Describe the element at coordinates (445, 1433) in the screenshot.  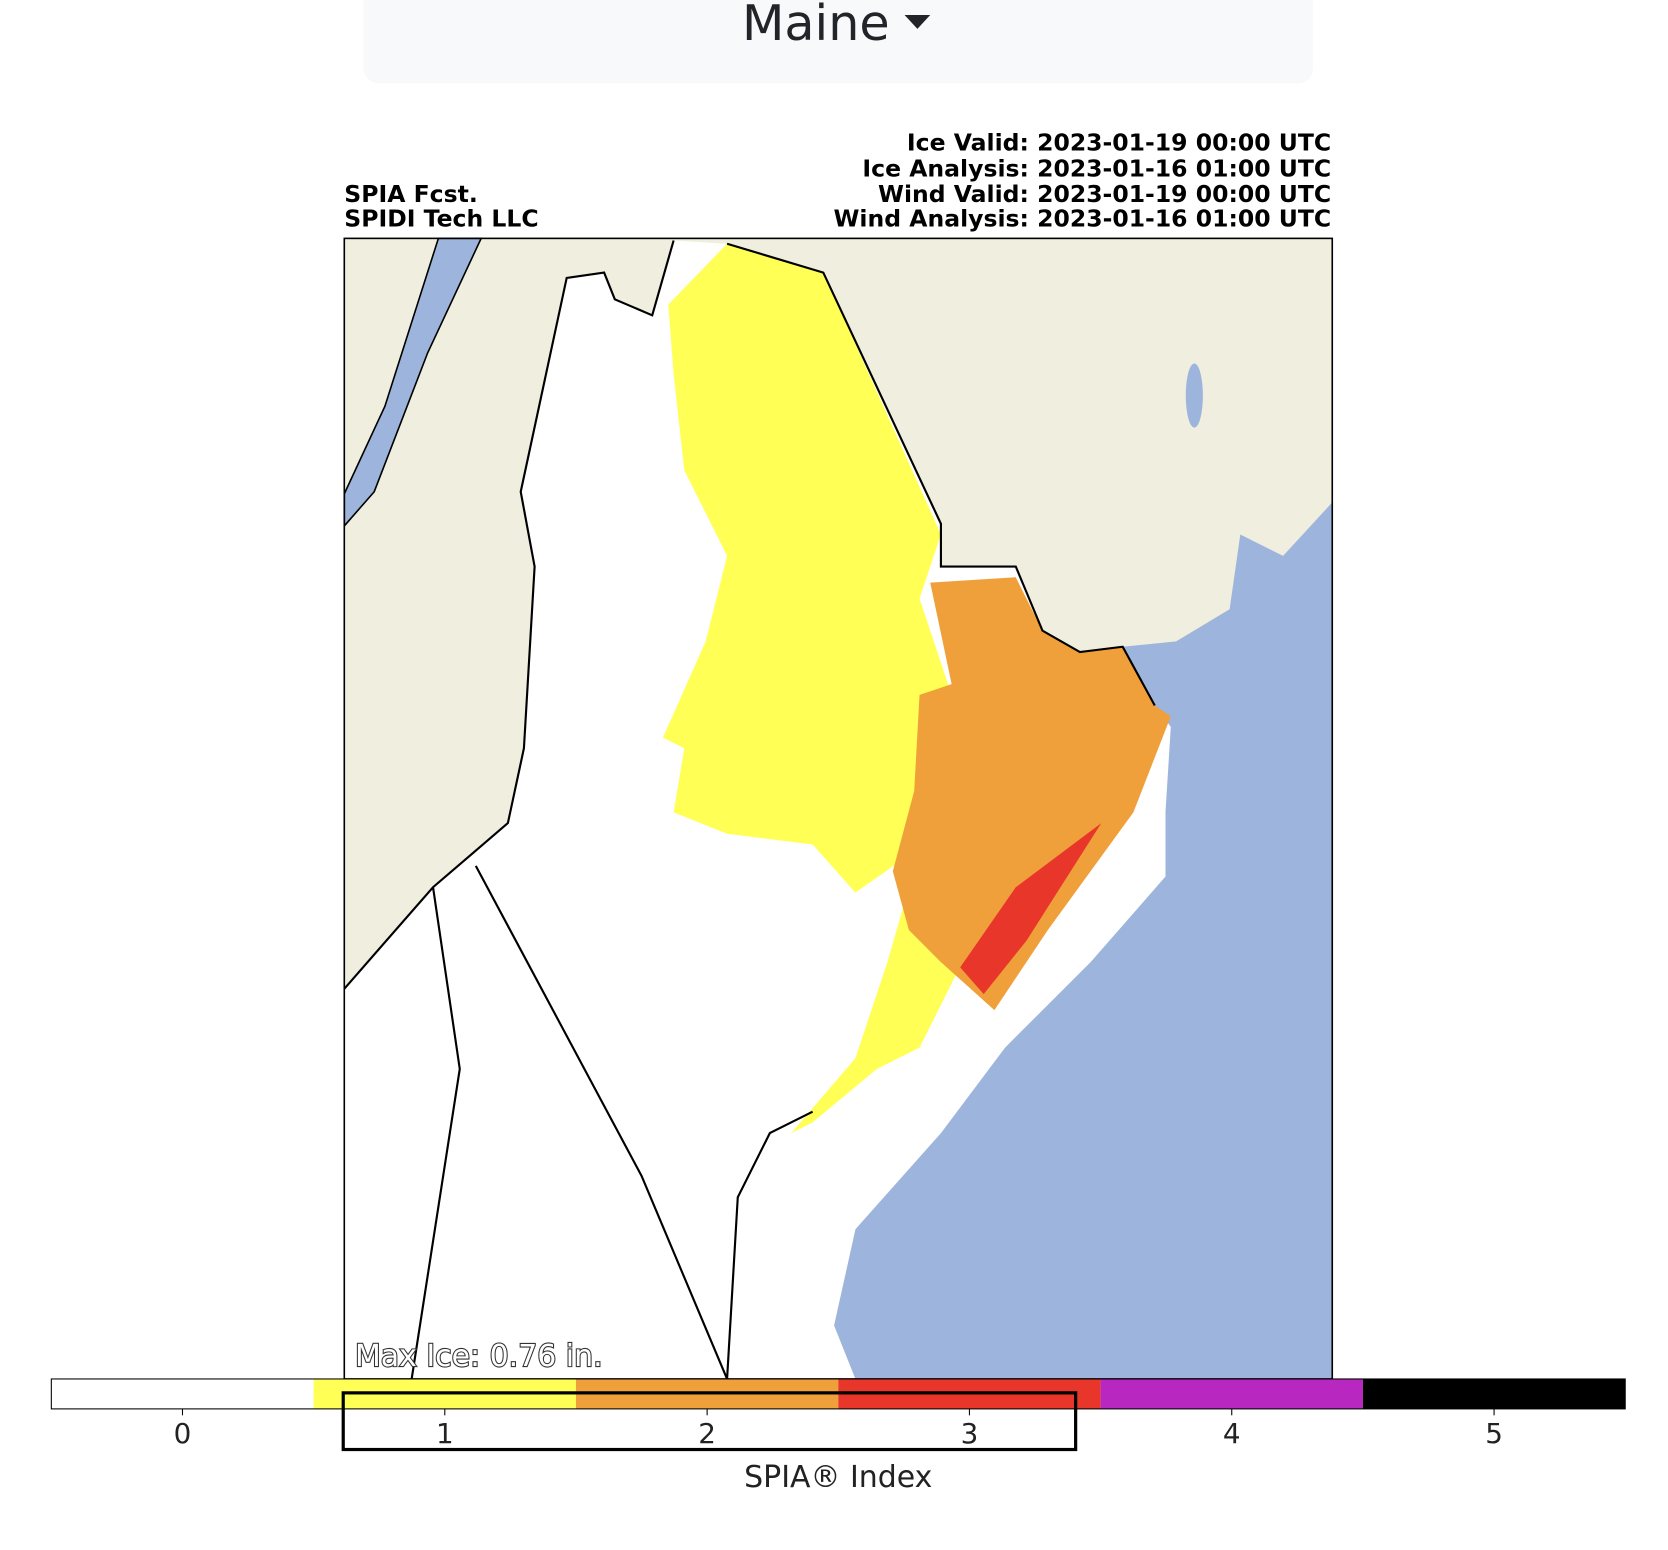
I see `tick-label: 1` at that location.